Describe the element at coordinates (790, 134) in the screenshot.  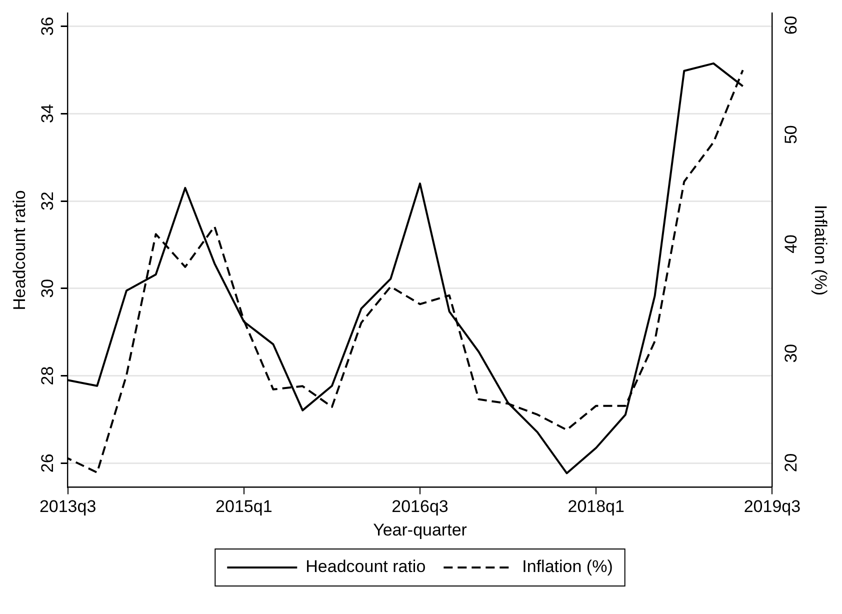
I see `y2-tick-label: 50` at that location.